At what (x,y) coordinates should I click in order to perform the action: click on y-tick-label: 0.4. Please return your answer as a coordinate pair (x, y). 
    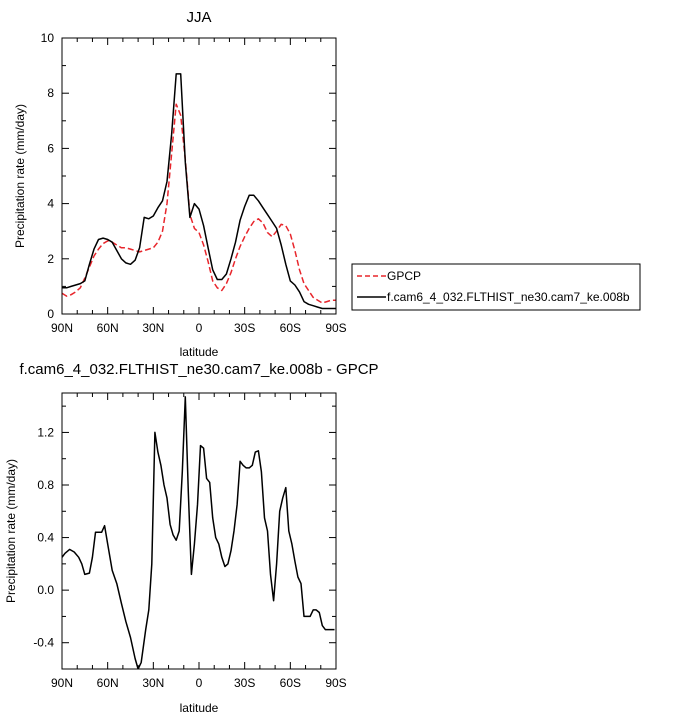
    Looking at the image, I should click on (45, 538).